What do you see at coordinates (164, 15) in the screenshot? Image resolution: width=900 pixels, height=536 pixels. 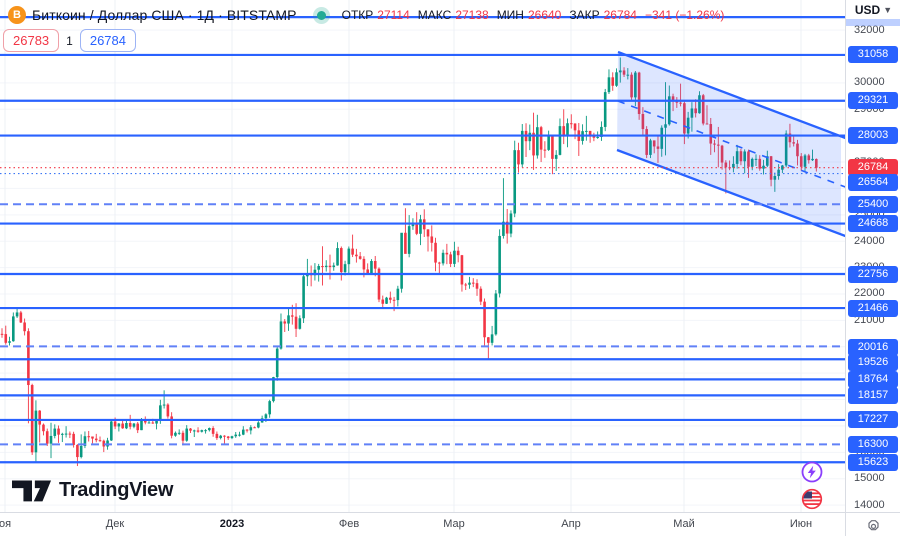 I see `symbol-title: Биткоин / Доллар США · 1Д · BITSTAMP` at bounding box center [164, 15].